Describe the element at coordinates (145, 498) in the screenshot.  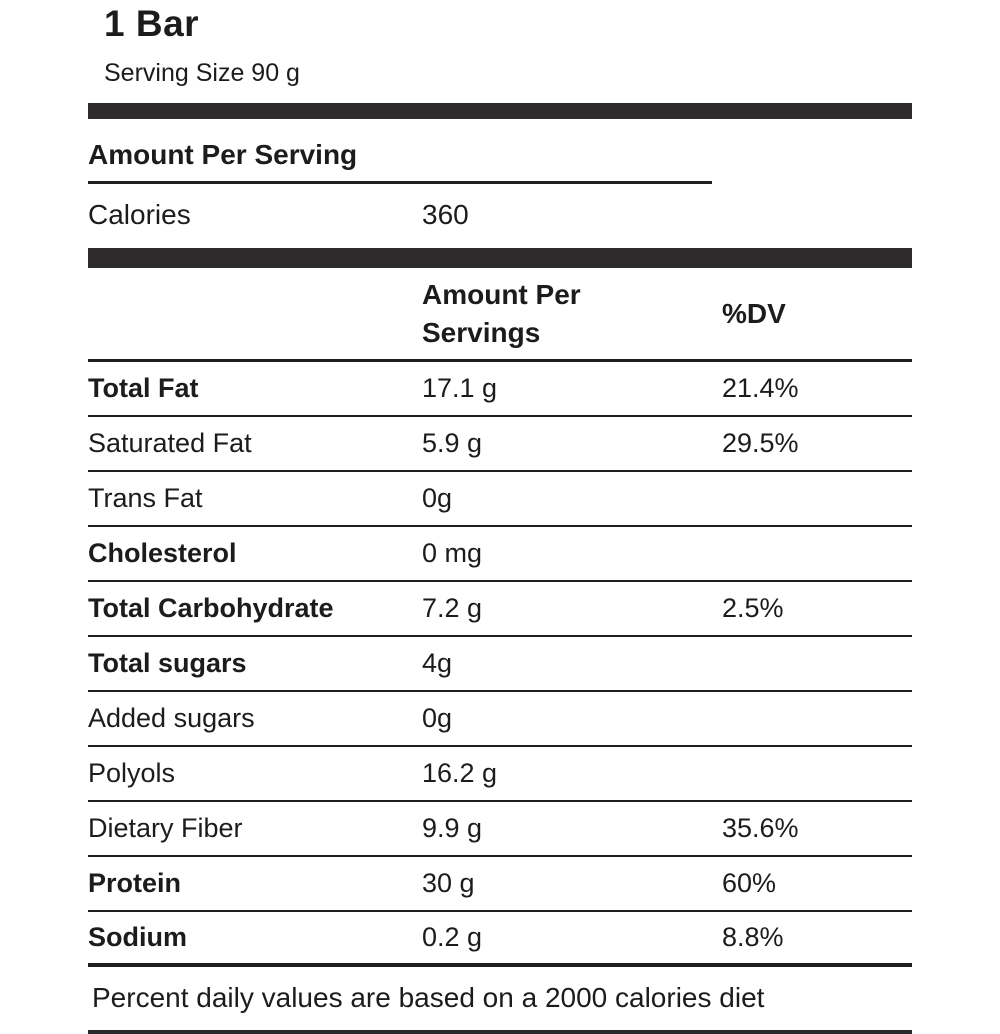
I see `nutrient-name: Trans Fat` at that location.